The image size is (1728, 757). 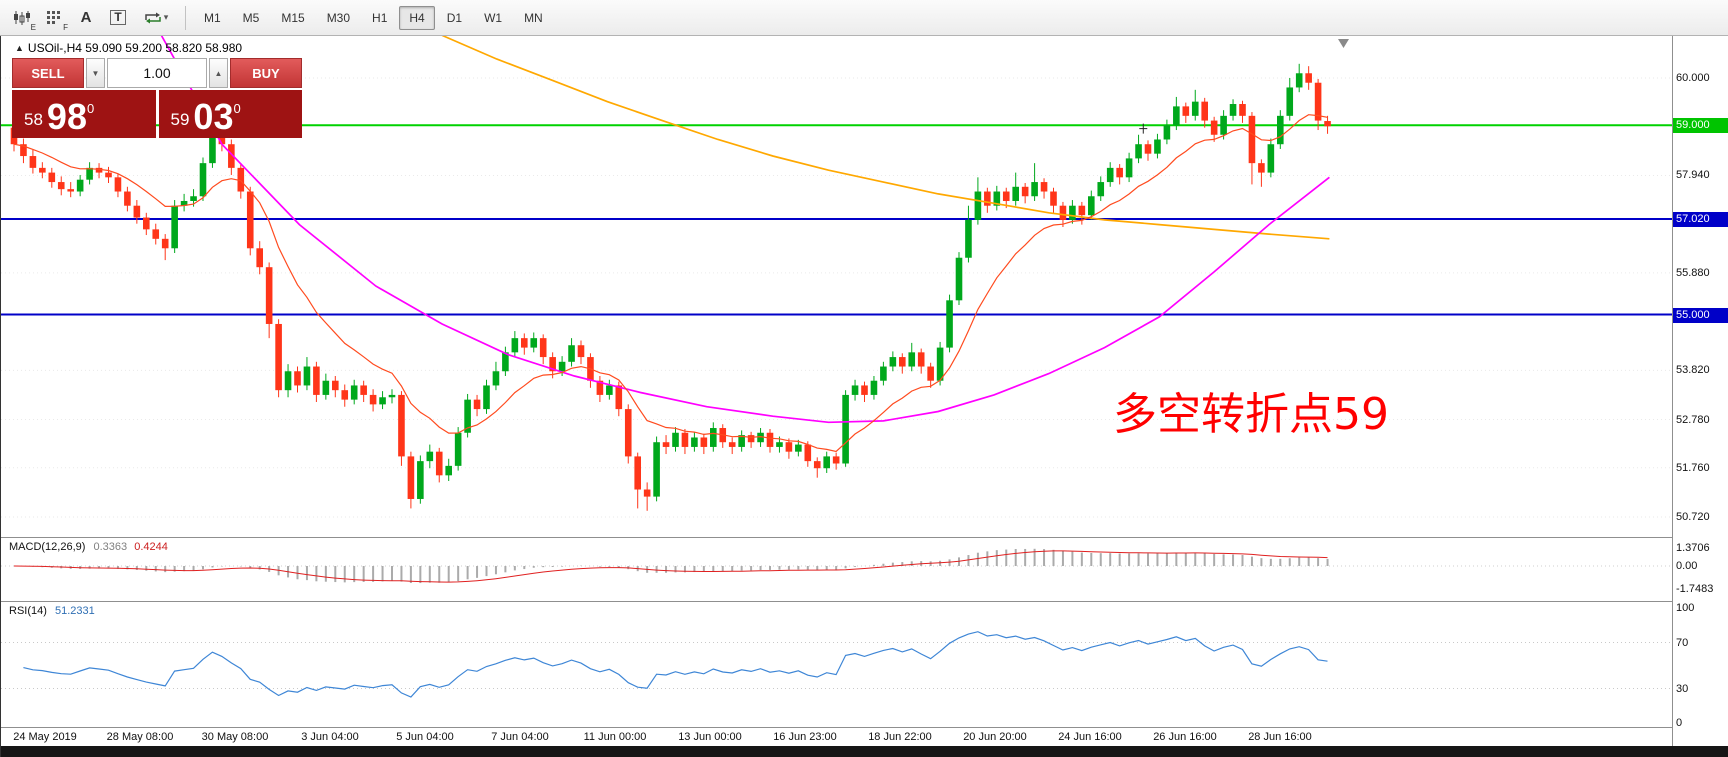 I want to click on toolbar: E F A T ▾ M1 M5 M15 M30 H1 H4 D1 W1 MN, so click(x=864, y=18).